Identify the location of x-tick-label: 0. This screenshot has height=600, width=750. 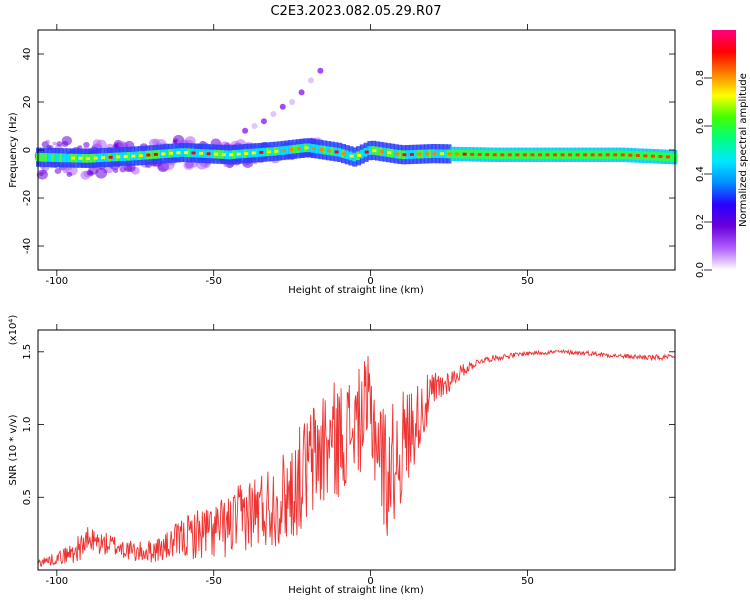
(370, 581).